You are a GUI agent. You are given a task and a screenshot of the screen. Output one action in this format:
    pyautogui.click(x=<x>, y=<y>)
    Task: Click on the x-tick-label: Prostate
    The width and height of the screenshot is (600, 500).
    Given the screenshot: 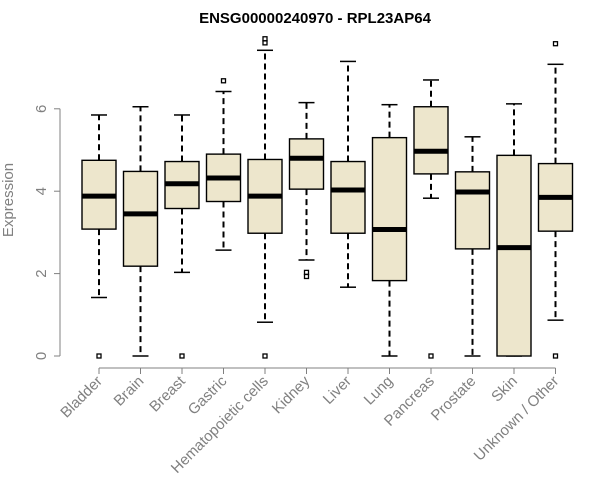 What is the action you would take?
    pyautogui.click(x=454, y=399)
    